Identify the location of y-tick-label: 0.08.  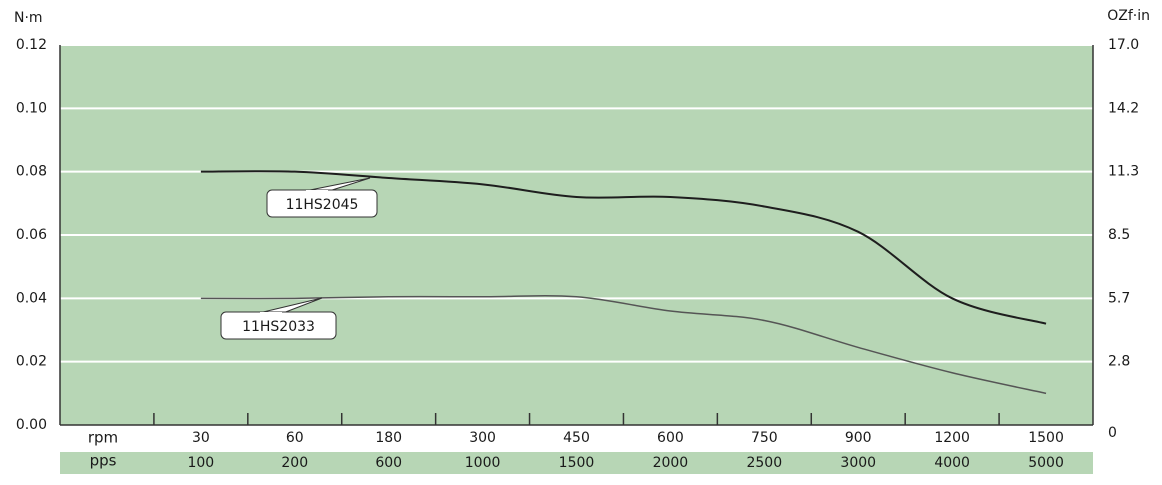
(31, 172).